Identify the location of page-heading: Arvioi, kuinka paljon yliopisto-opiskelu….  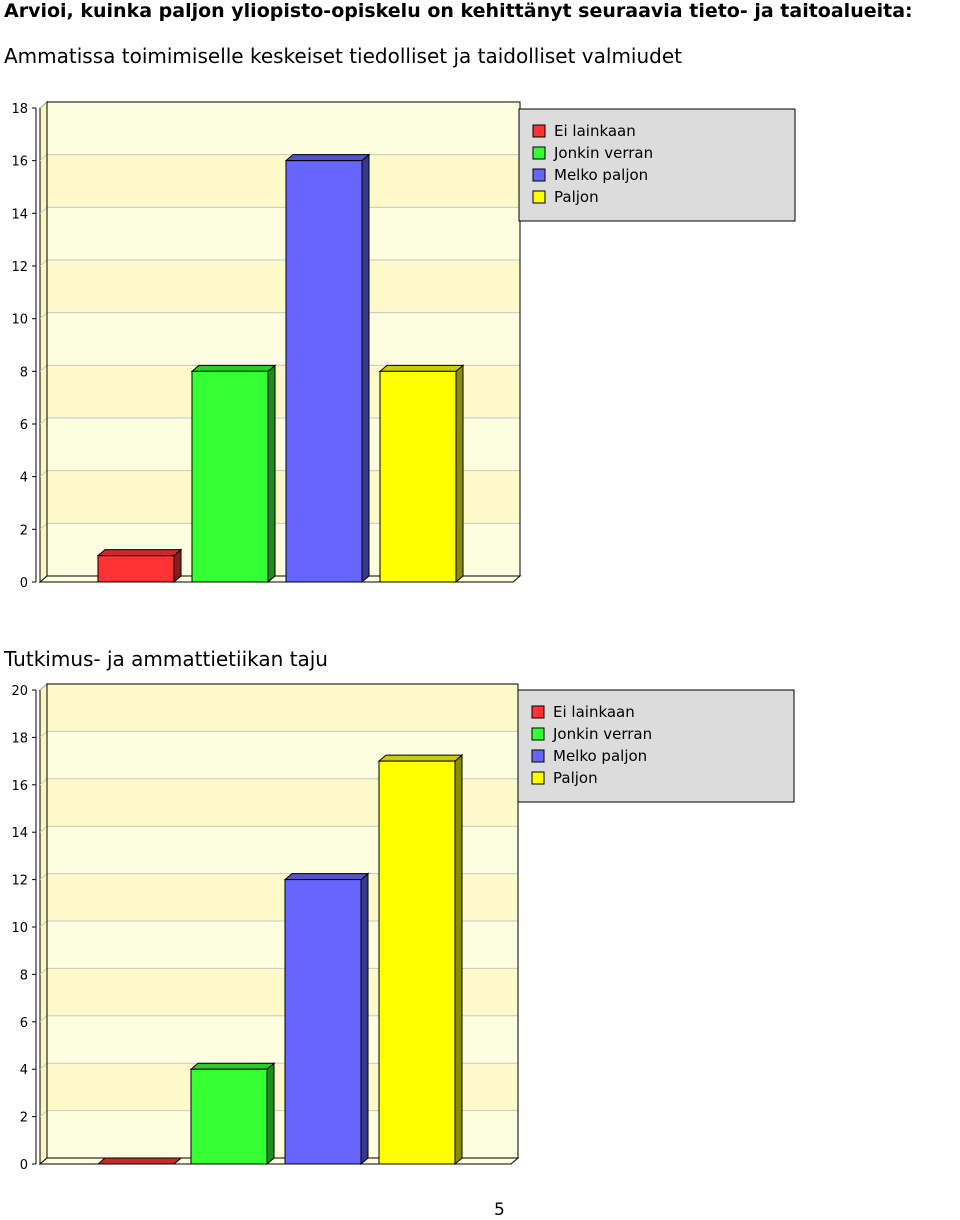
(458, 11).